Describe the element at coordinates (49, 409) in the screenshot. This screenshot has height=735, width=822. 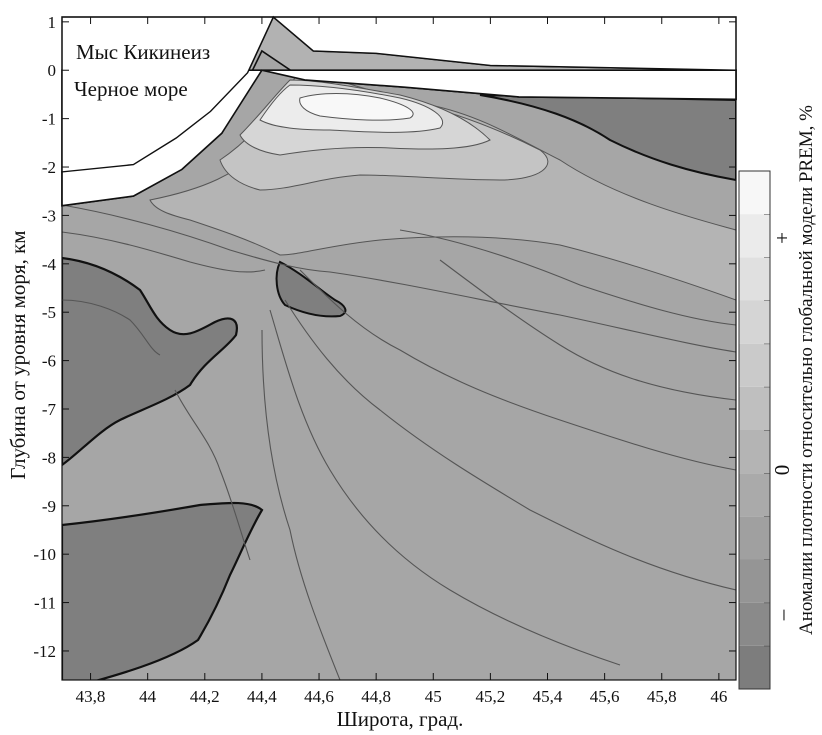
I see `y-tick-label: -7` at that location.